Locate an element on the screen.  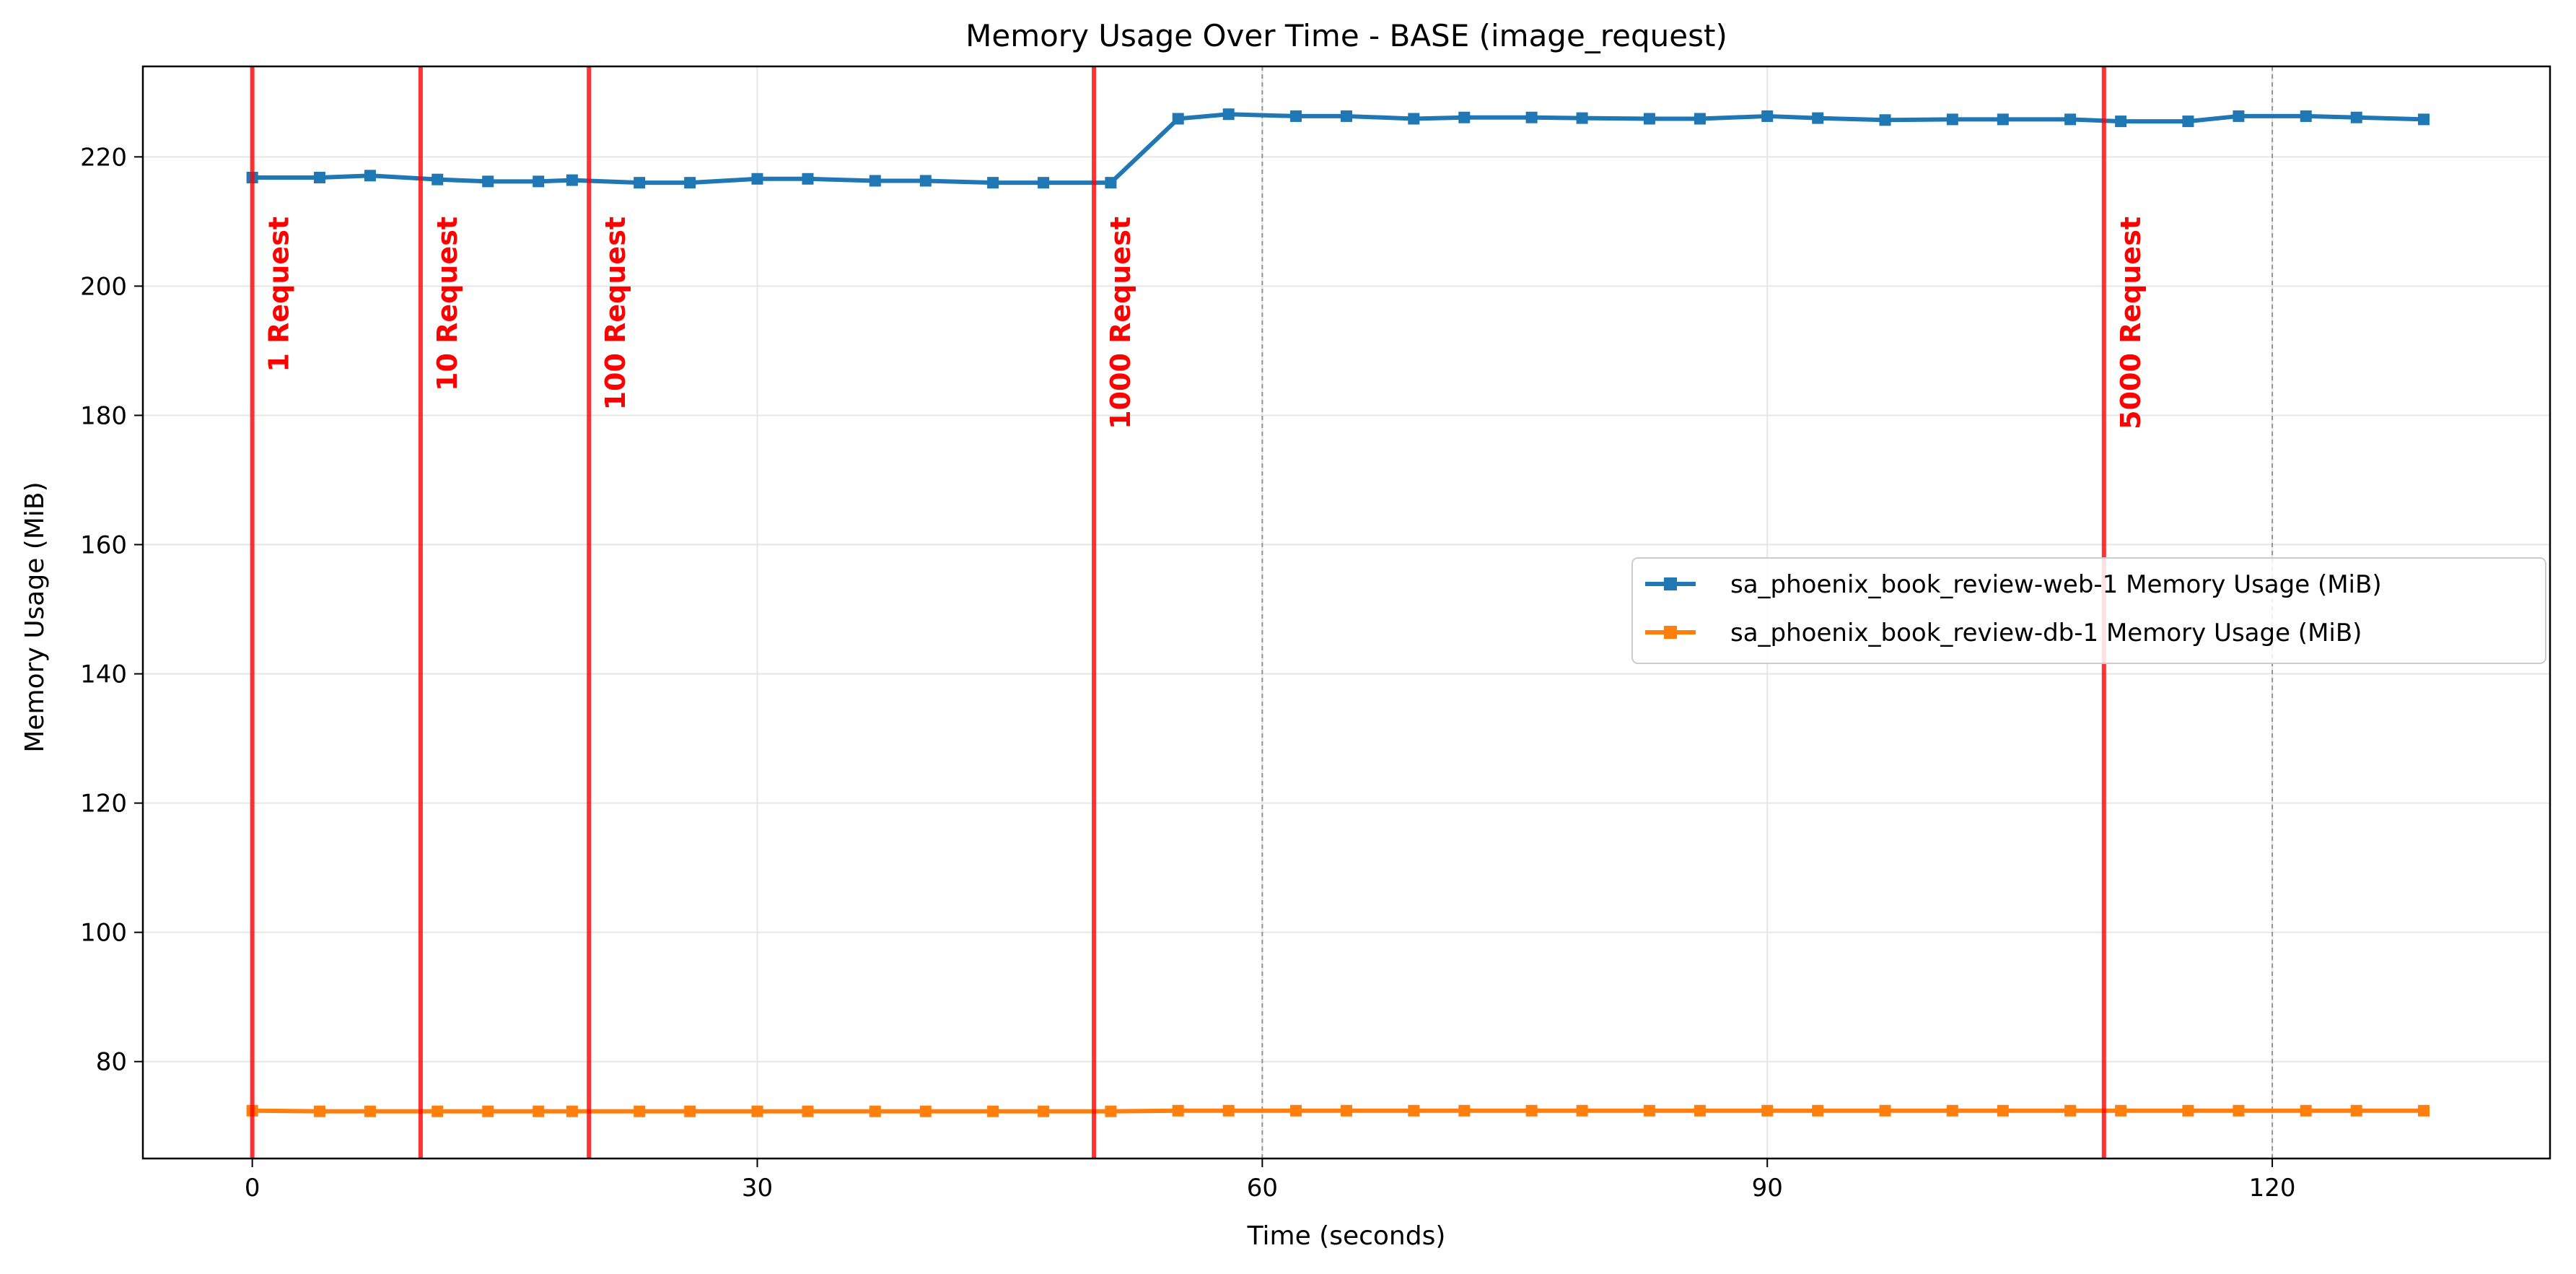
annotation-label: 100 Request is located at coordinates (615, 313).